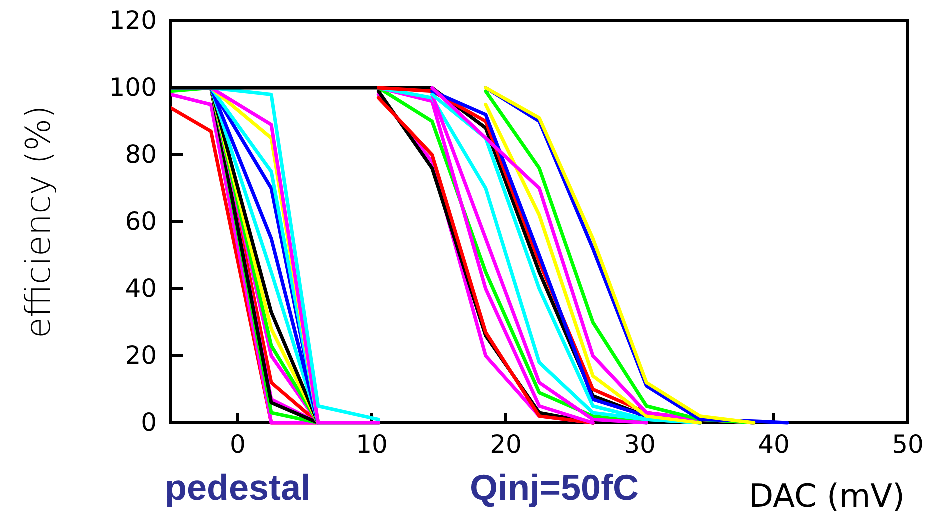  Describe the element at coordinates (141, 221) in the screenshot. I see `y-tick-label: 60` at that location.